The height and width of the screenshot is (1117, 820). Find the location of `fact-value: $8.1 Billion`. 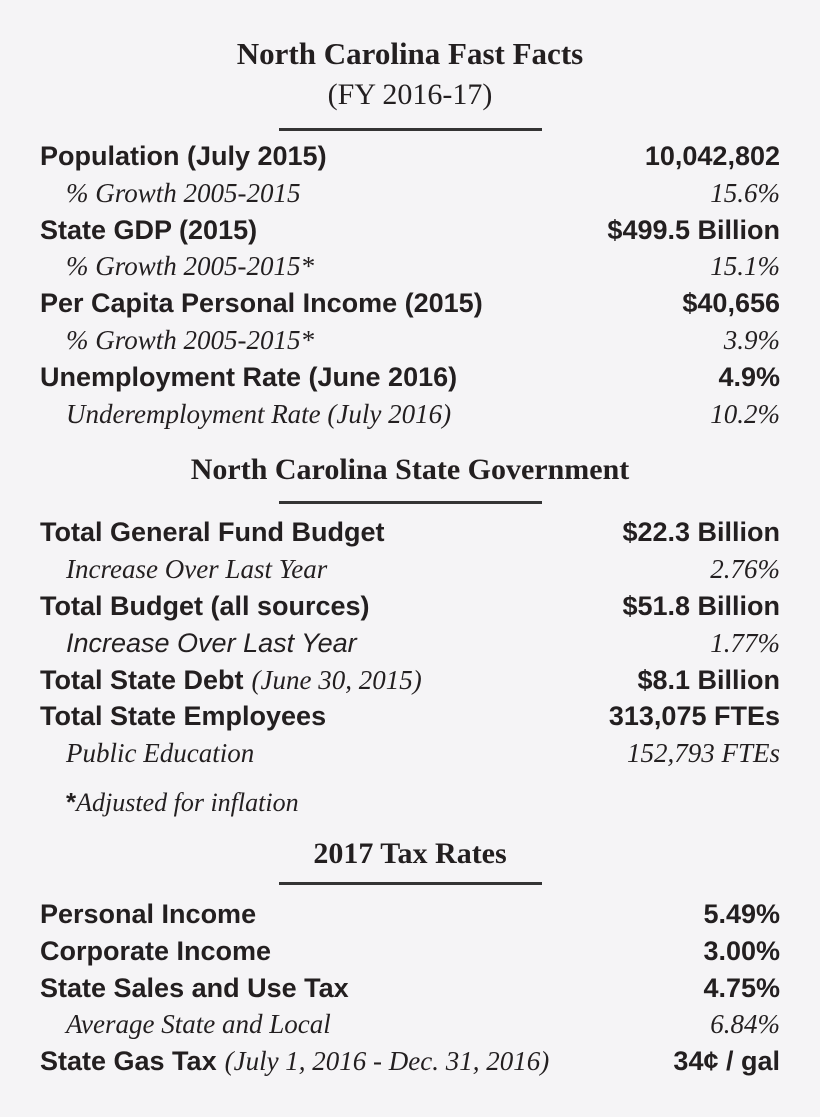

fact-value: $8.1 Billion is located at coordinates (708, 679).